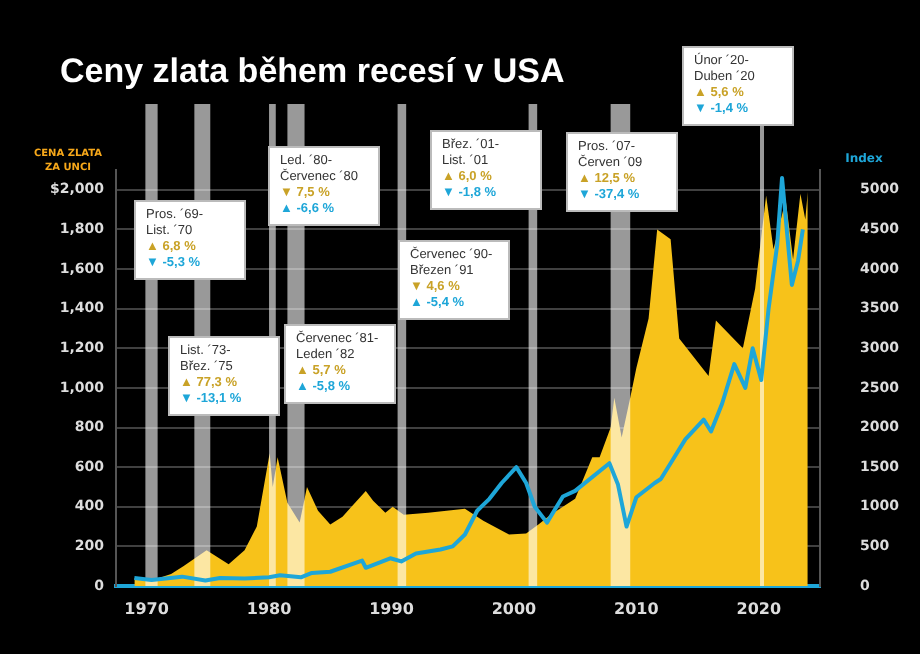 The image size is (920, 654). Describe the element at coordinates (147, 608) in the screenshot. I see `x-tick-label: 1970` at that location.